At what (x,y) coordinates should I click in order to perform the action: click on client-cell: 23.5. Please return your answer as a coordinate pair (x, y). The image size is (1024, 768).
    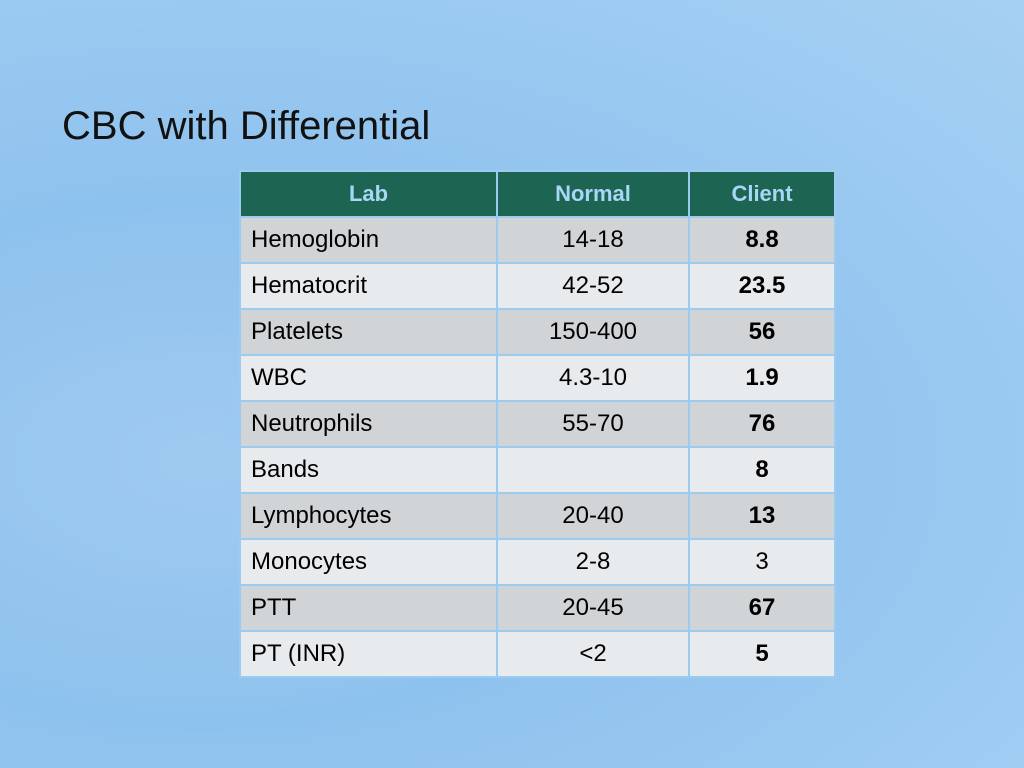
    Looking at the image, I should click on (762, 286).